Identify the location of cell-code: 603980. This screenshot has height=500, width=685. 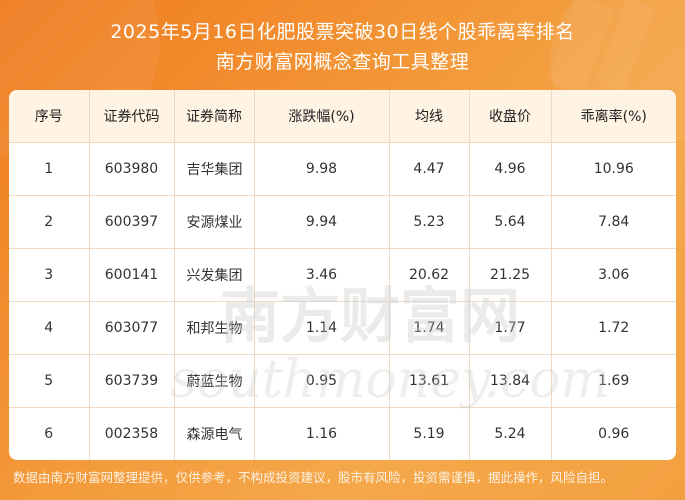
(132, 169).